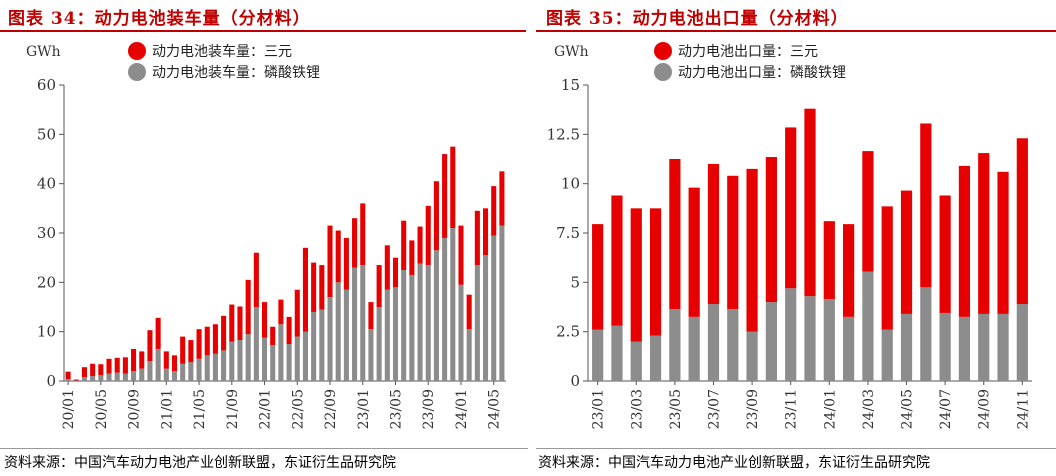 Image resolution: width=1056 pixels, height=476 pixels. Describe the element at coordinates (199, 344) in the screenshot. I see `left-bar-ternary-21/05` at that location.